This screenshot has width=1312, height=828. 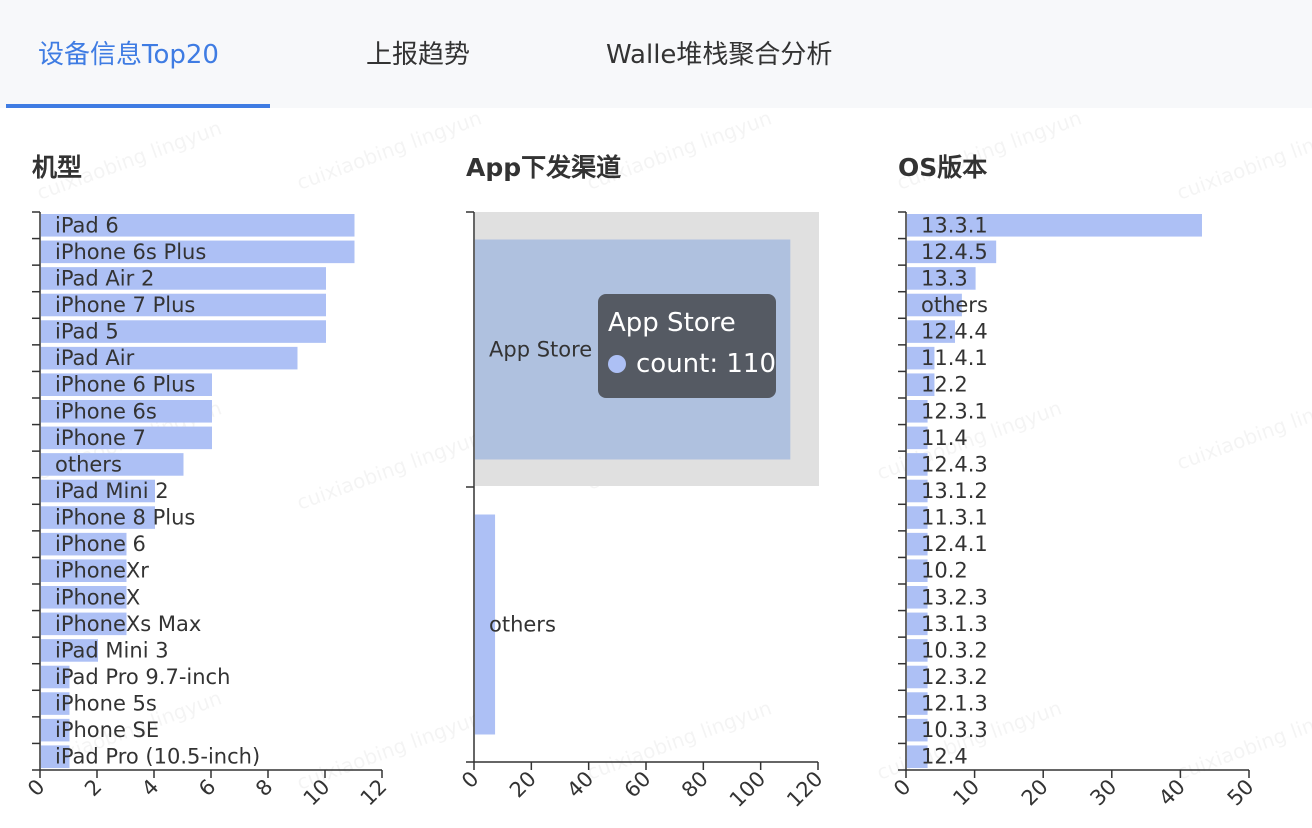 I want to click on category-label: 12.2, so click(x=944, y=385).